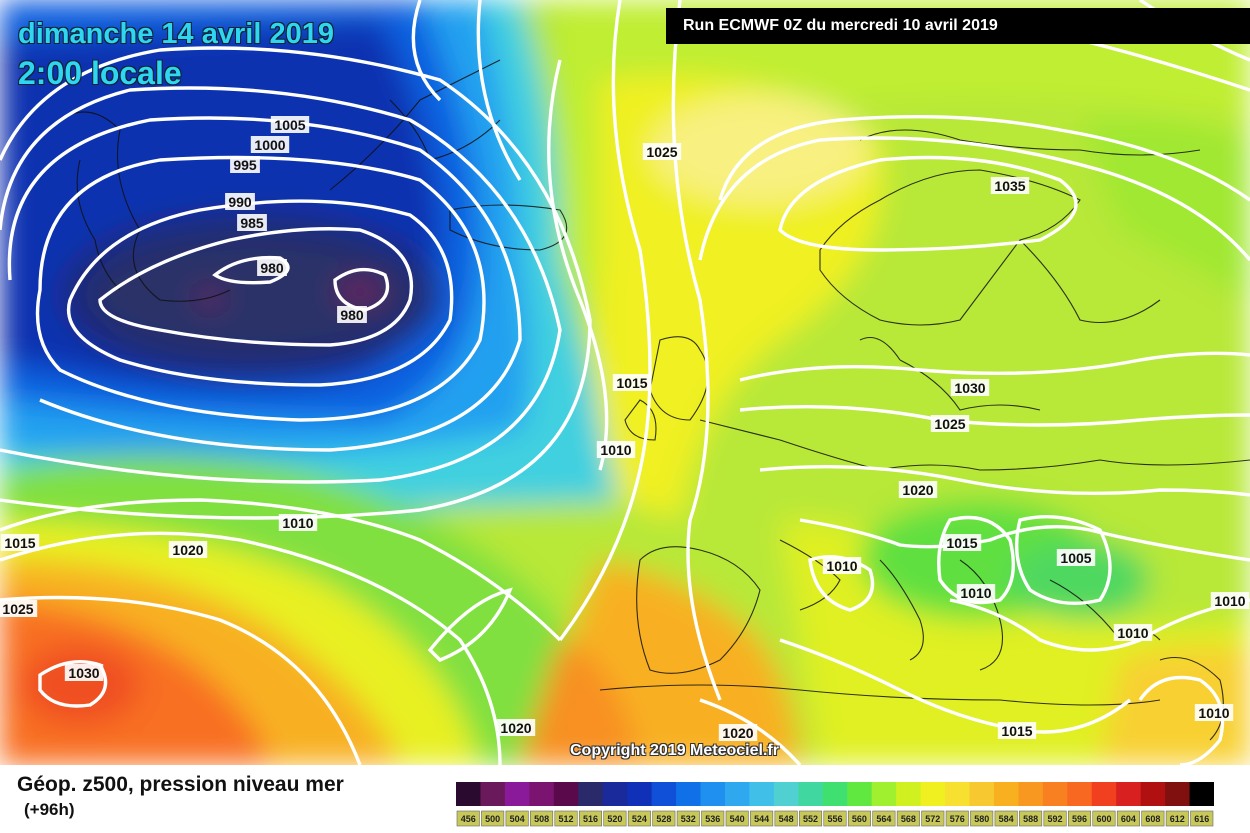  Describe the element at coordinates (49, 809) in the screenshot. I see `legend-subtitle: (+96h)` at that location.